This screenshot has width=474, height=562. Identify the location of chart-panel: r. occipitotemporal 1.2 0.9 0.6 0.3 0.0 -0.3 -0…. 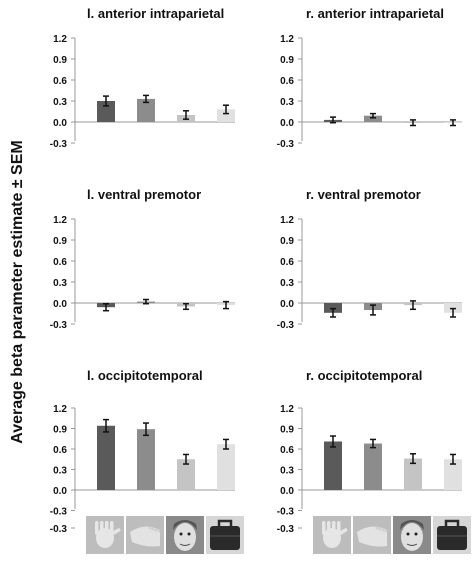
(374, 461).